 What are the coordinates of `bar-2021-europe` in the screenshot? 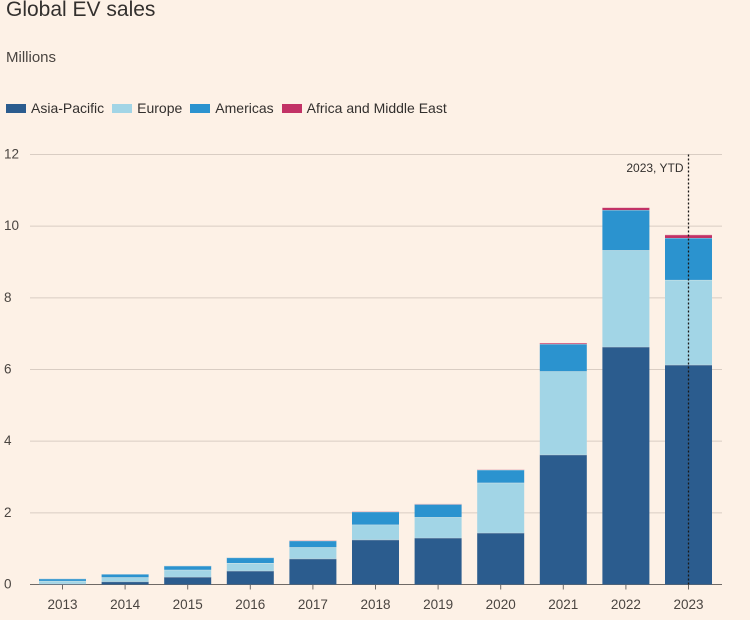 It's located at (563, 413).